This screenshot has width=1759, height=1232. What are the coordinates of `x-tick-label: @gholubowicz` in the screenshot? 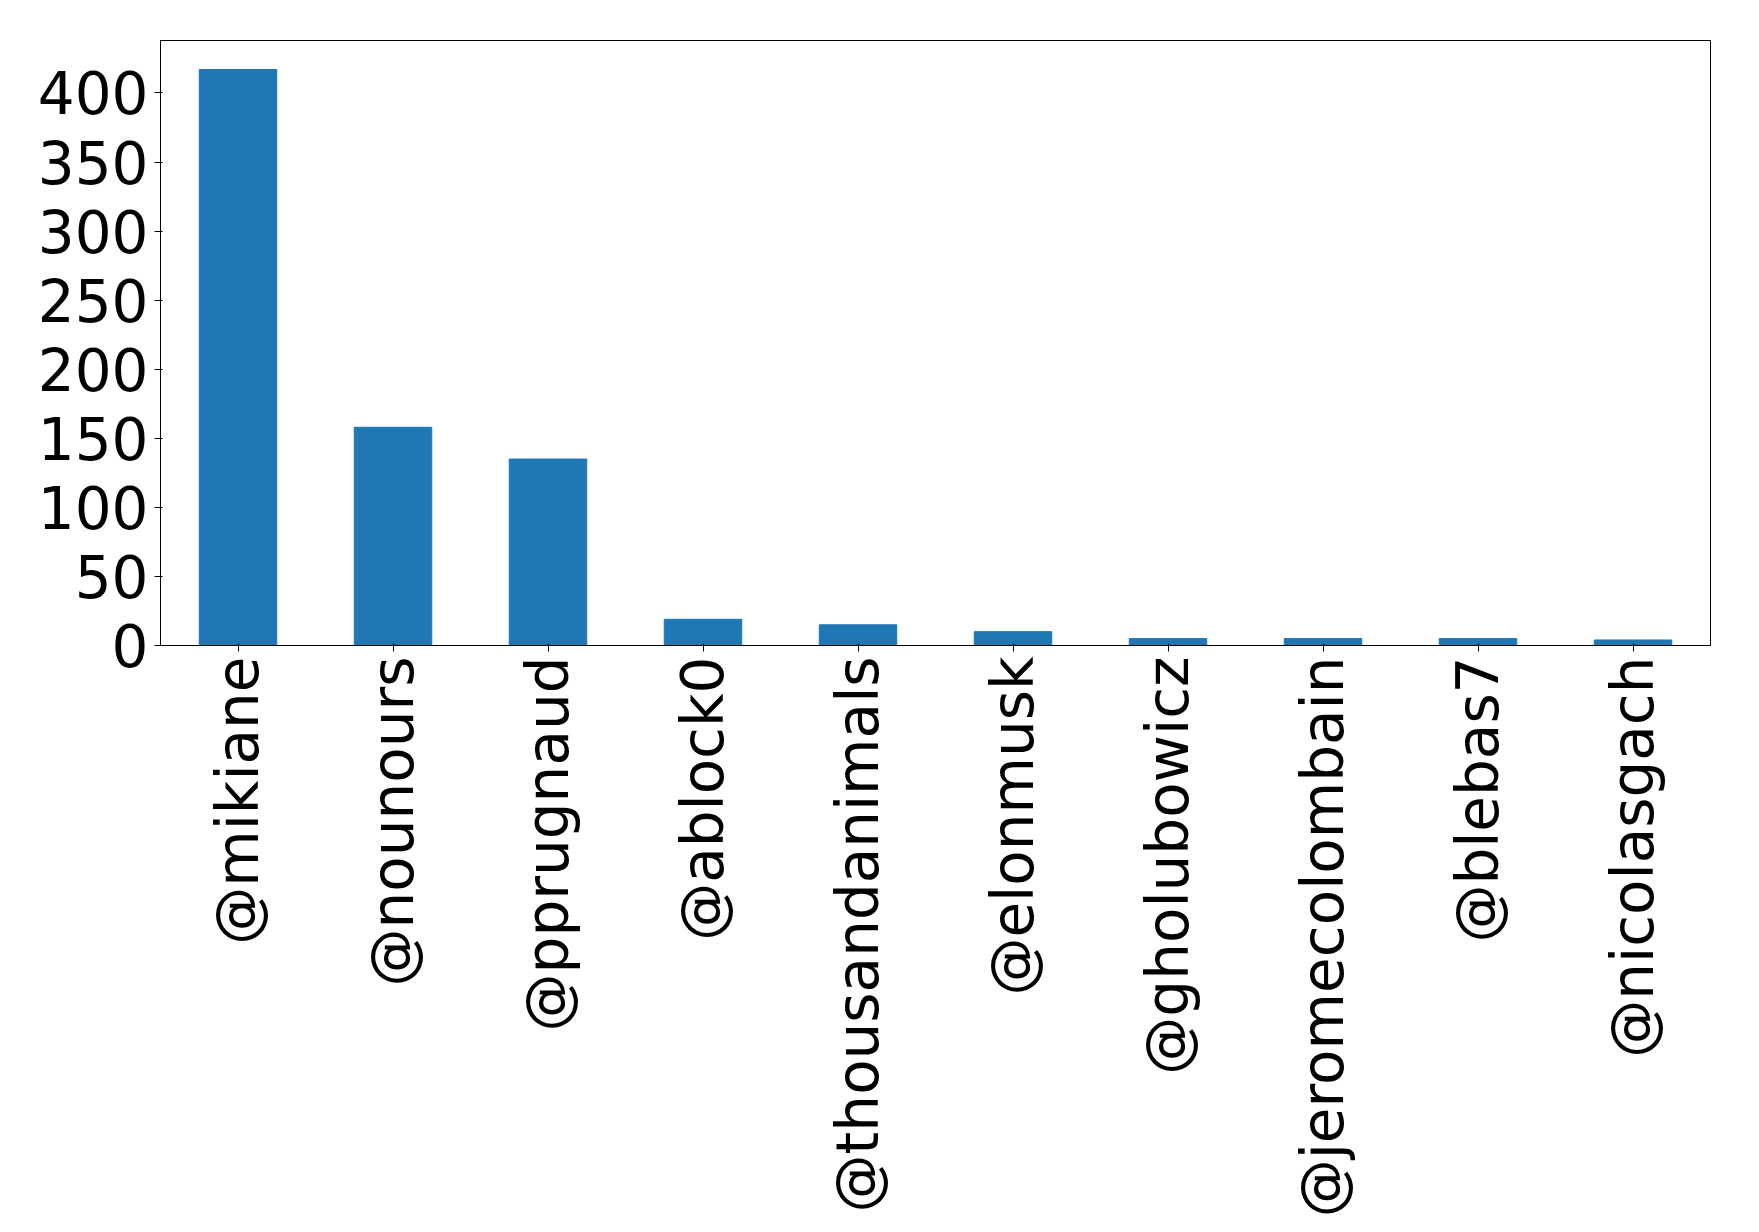 It's located at (1168, 865).